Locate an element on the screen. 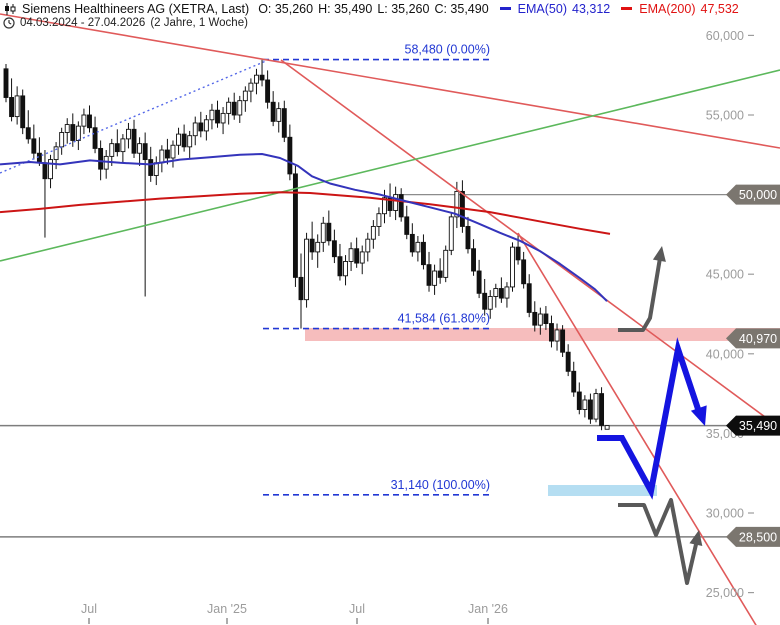 The image size is (780, 625). ema200-line is located at coordinates (305, 213).